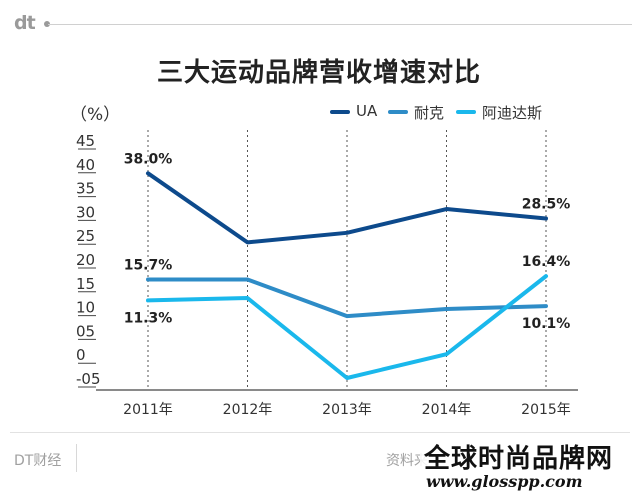  What do you see at coordinates (76, 458) in the screenshot?
I see `footer-separator` at bounding box center [76, 458].